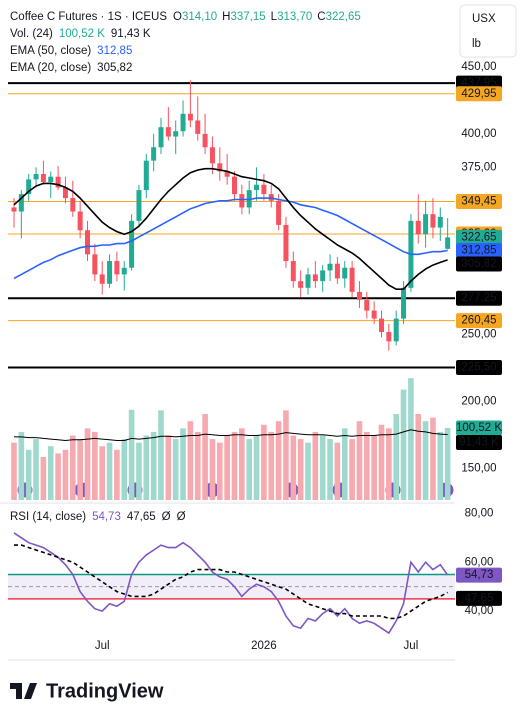 This screenshot has height=712, width=528. I want to click on price-label: 322,65, so click(478, 237).